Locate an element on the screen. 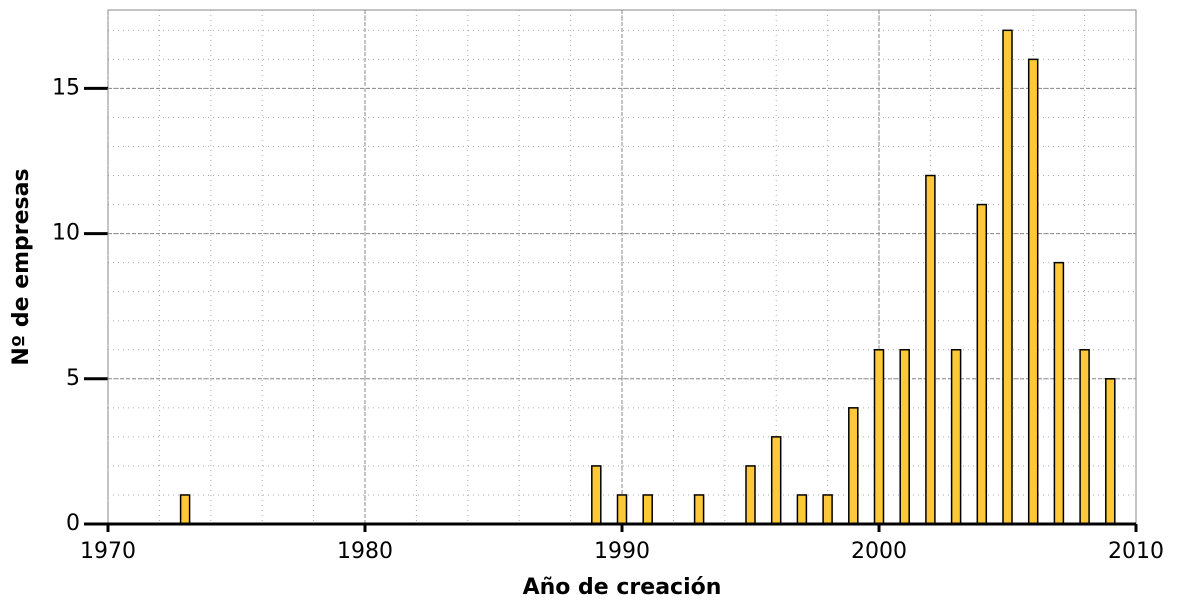 The width and height of the screenshot is (1177, 605). x-tick-label: 1990 is located at coordinates (622, 551).